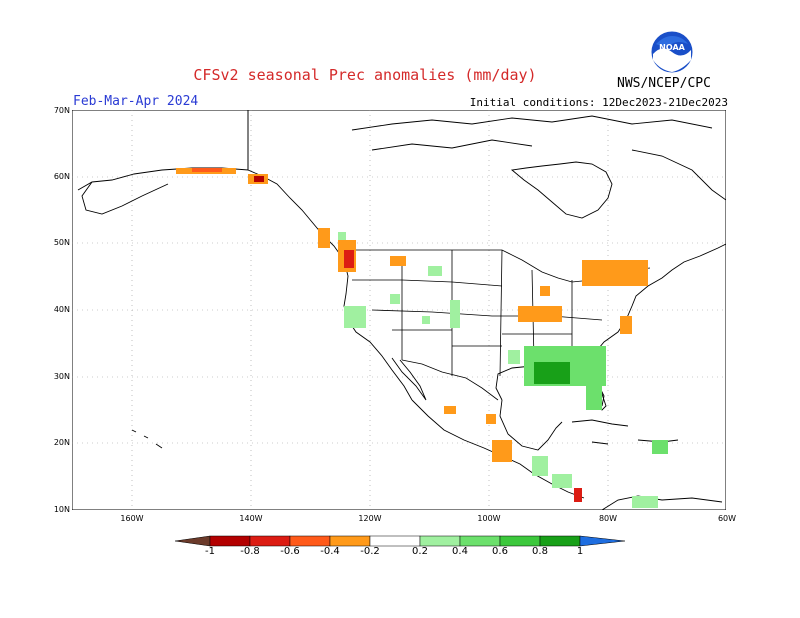 Image resolution: width=800 pixels, height=618 pixels. I want to click on lon-label-80w: 80W, so click(608, 518).